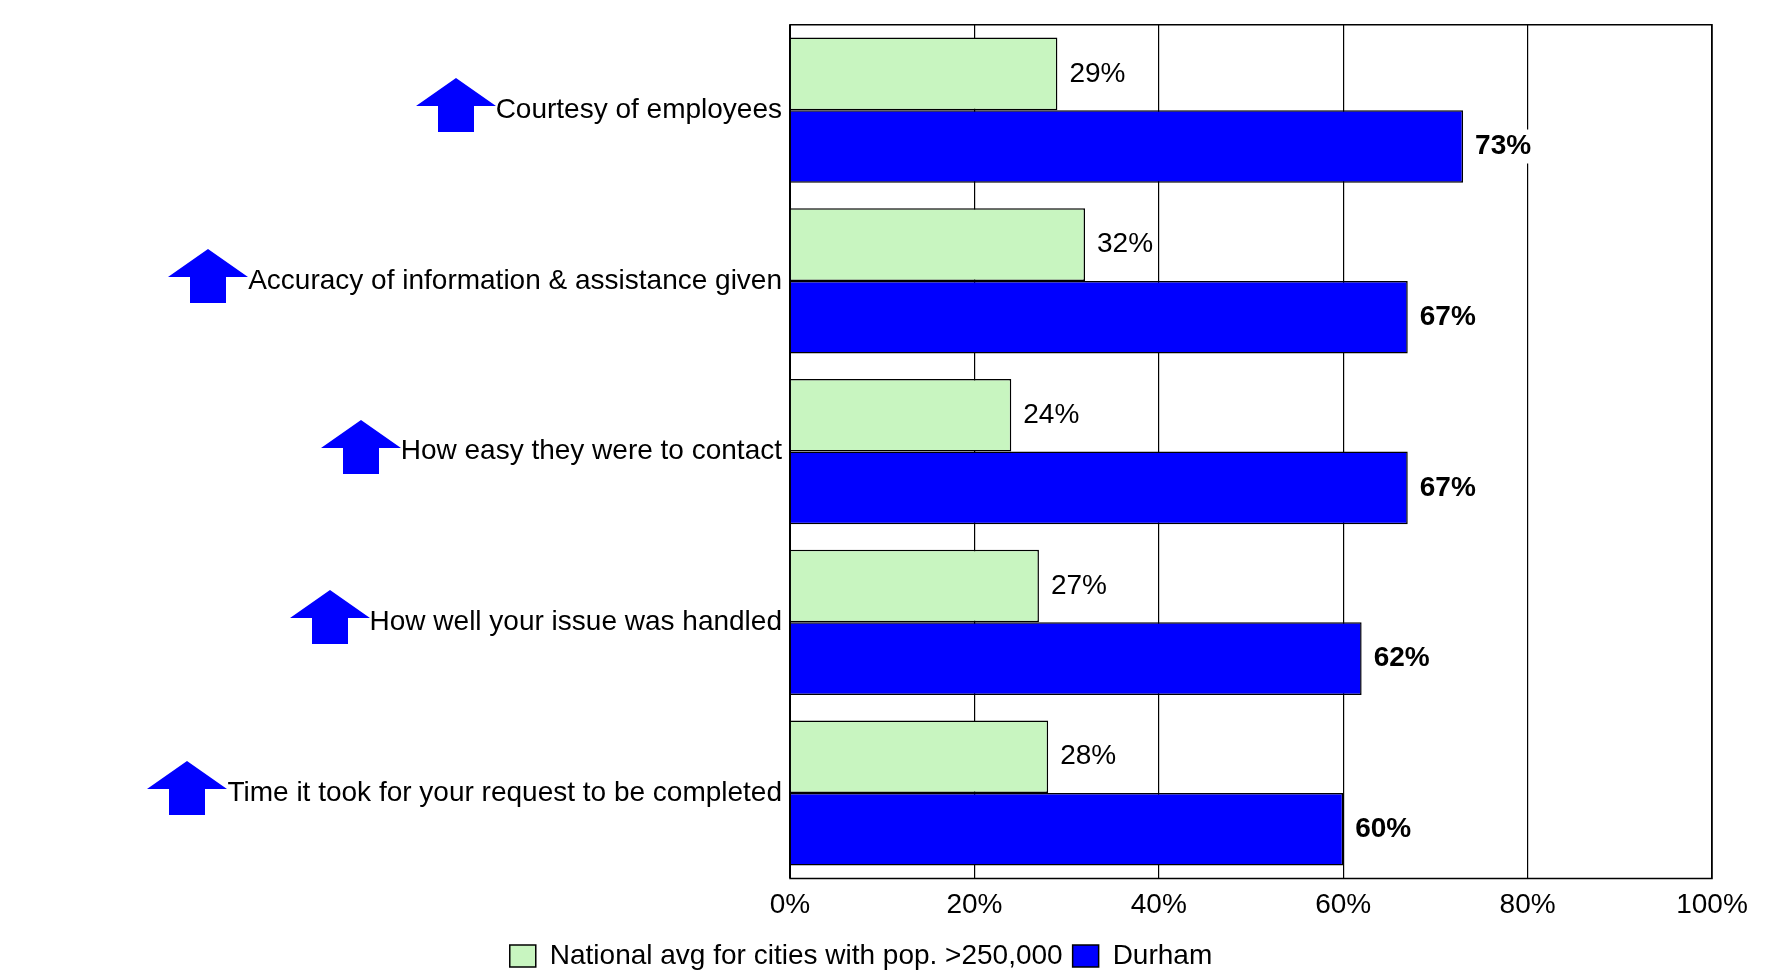 This screenshot has width=1772, height=980. What do you see at coordinates (515, 279) in the screenshot?
I see `y-tick-label: Accuracy of information & assistance given` at bounding box center [515, 279].